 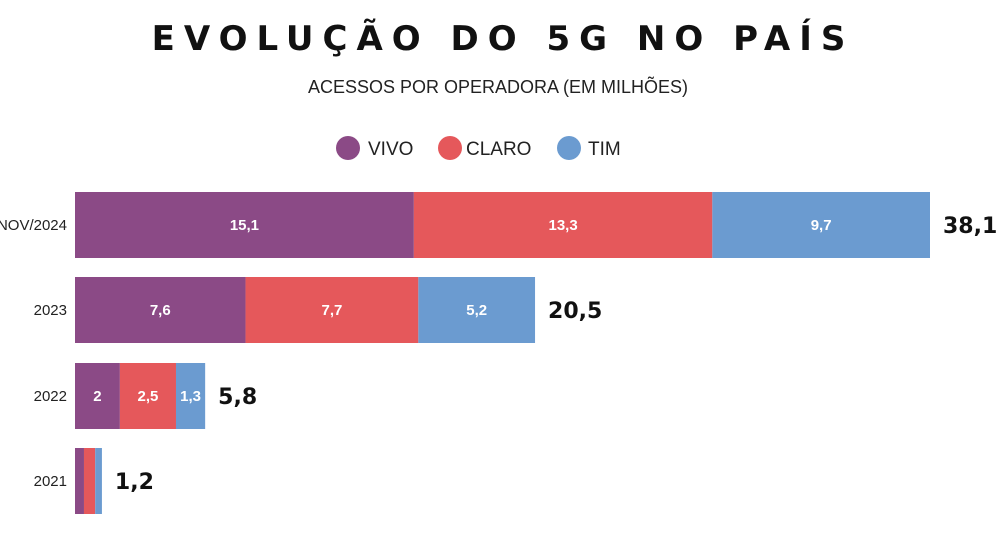 What do you see at coordinates (970, 226) in the screenshot?
I see `total-value-label: 38,1` at bounding box center [970, 226].